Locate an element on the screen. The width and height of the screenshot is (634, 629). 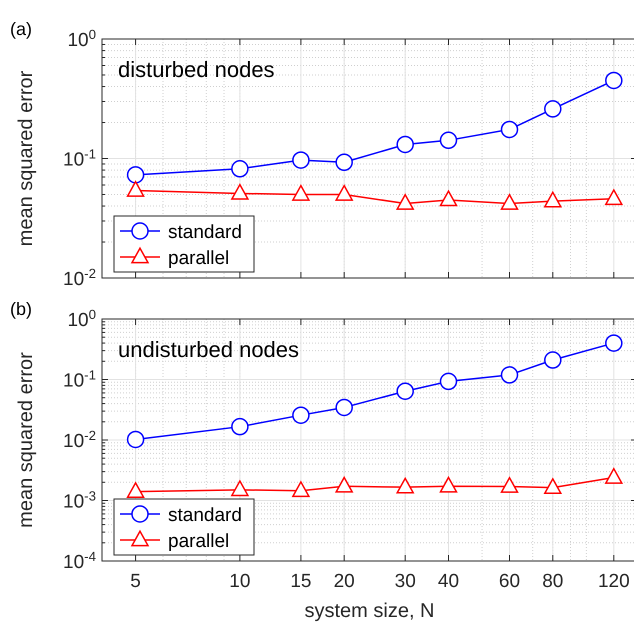
x-tick-label: 80 is located at coordinates (553, 581).